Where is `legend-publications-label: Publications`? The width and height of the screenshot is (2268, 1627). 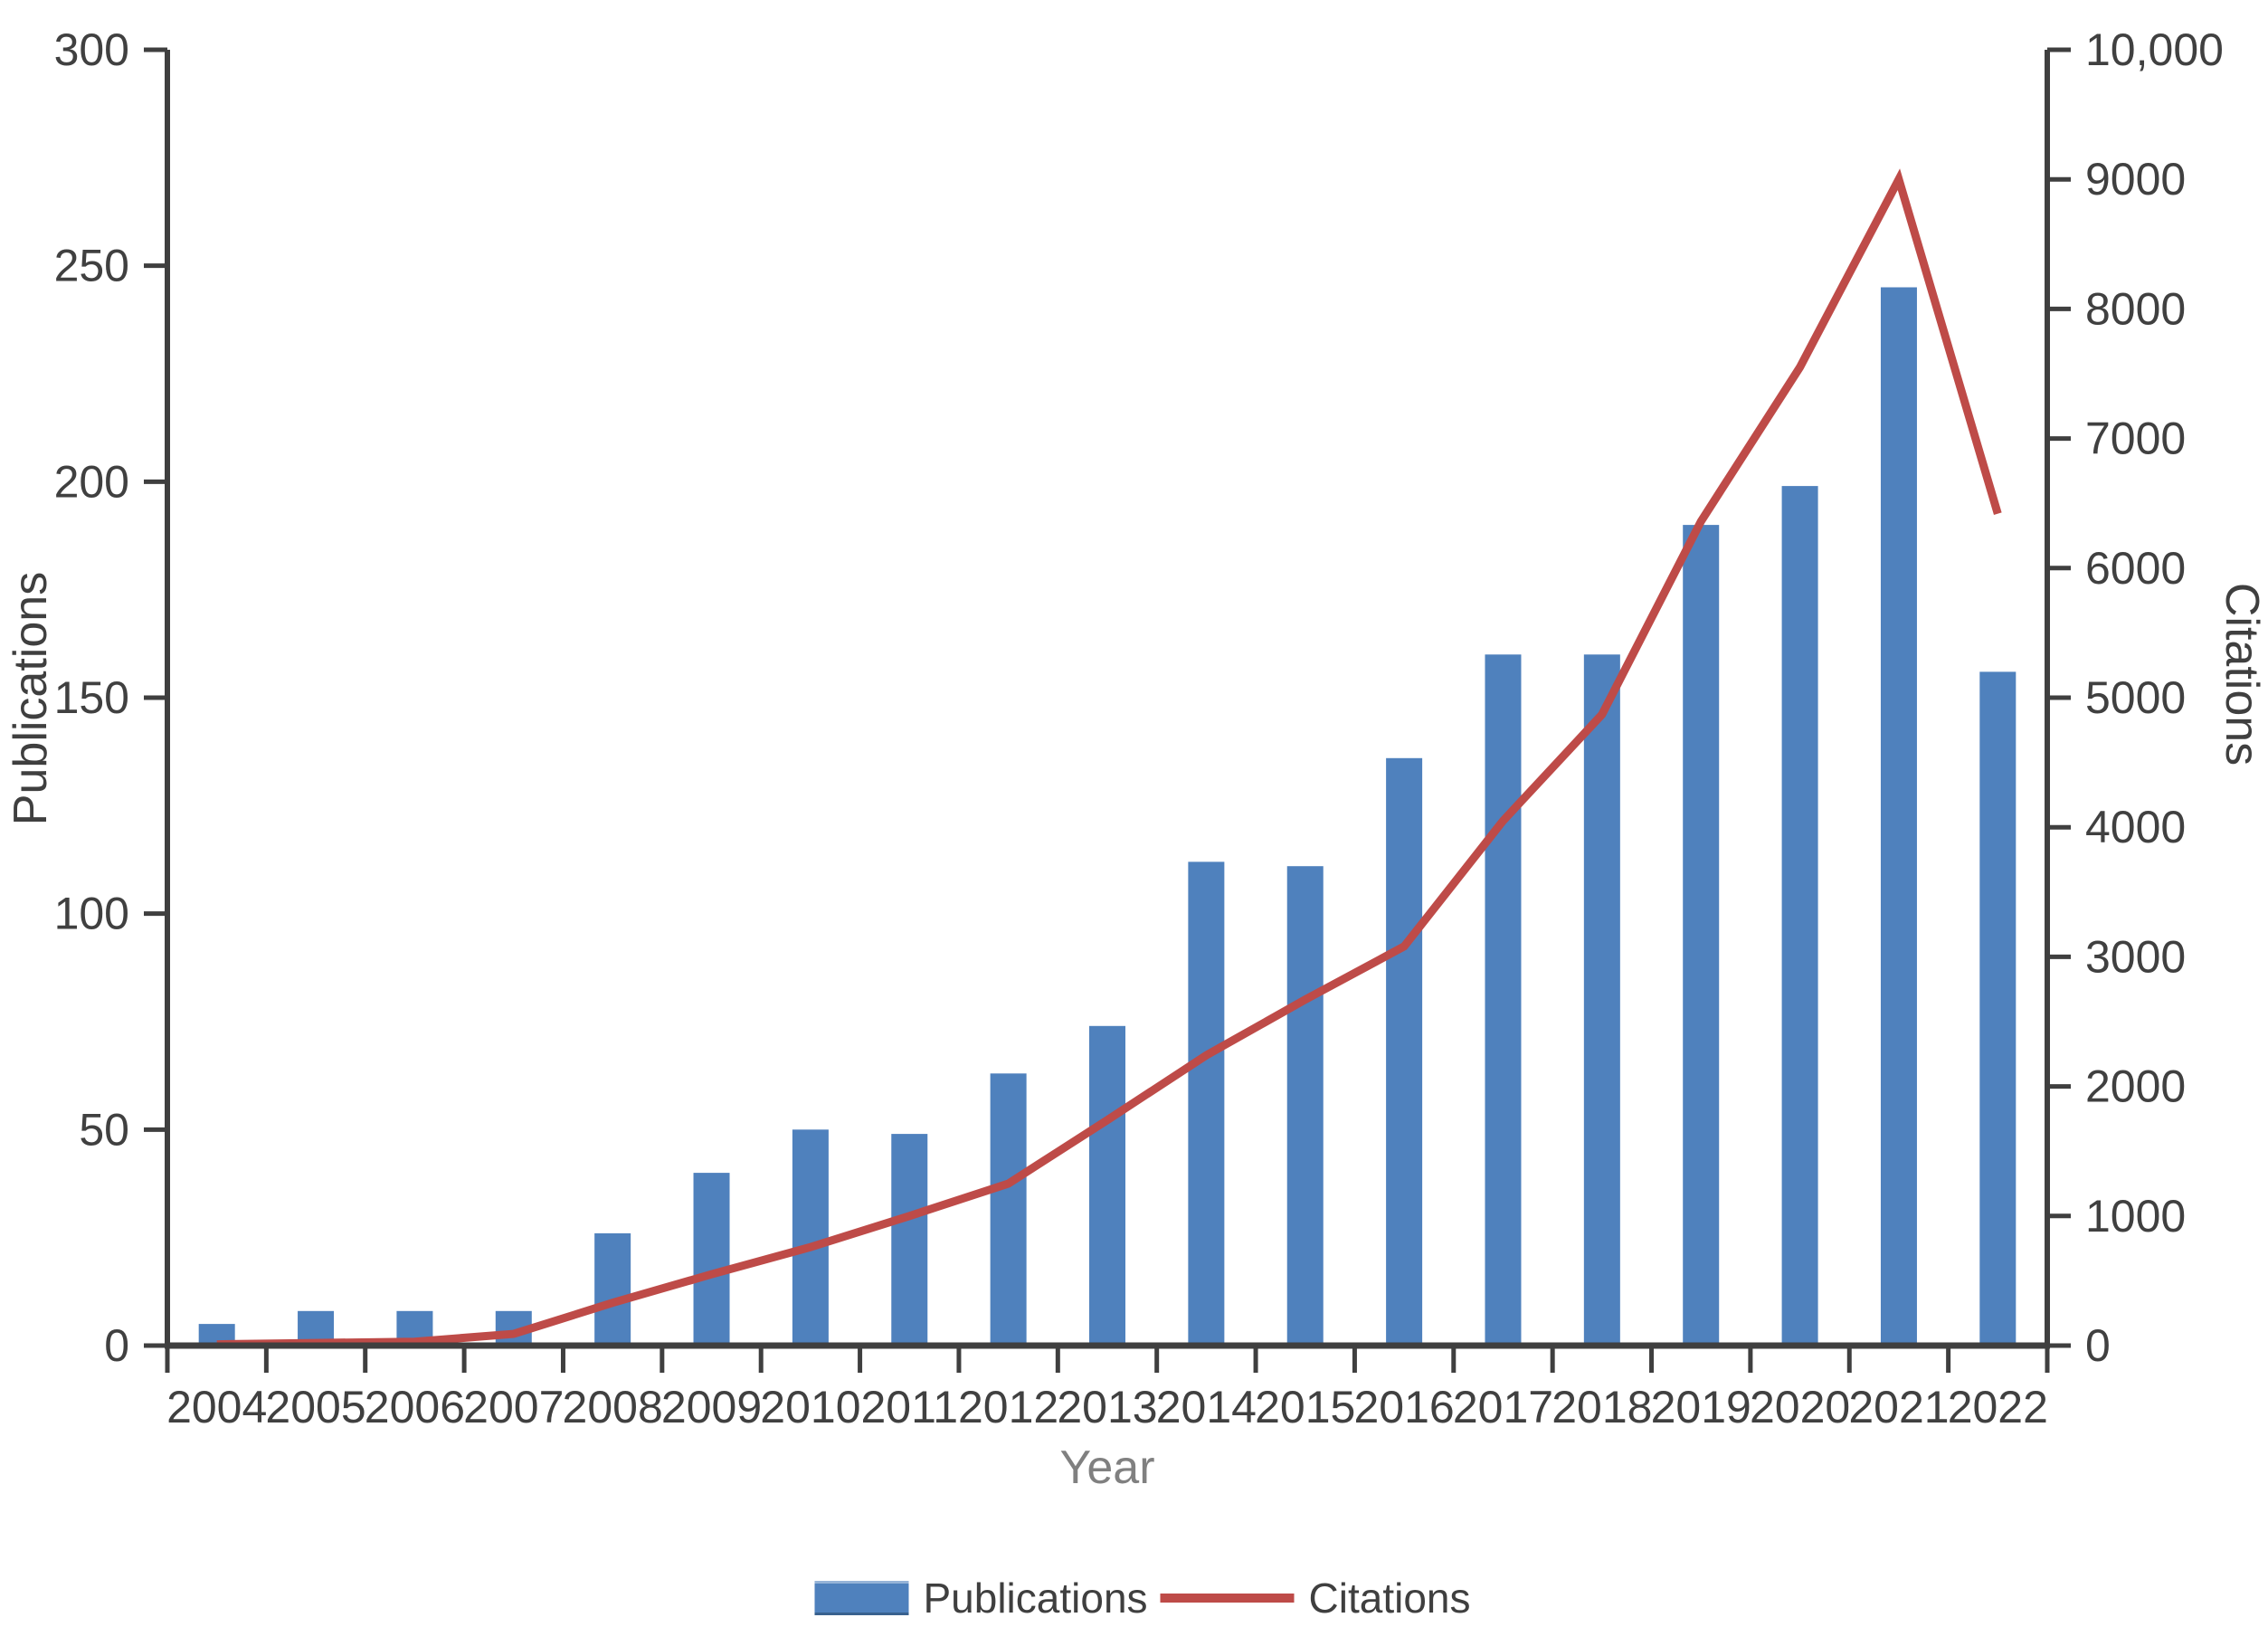 legend-publications-label: Publications is located at coordinates (1035, 1598).